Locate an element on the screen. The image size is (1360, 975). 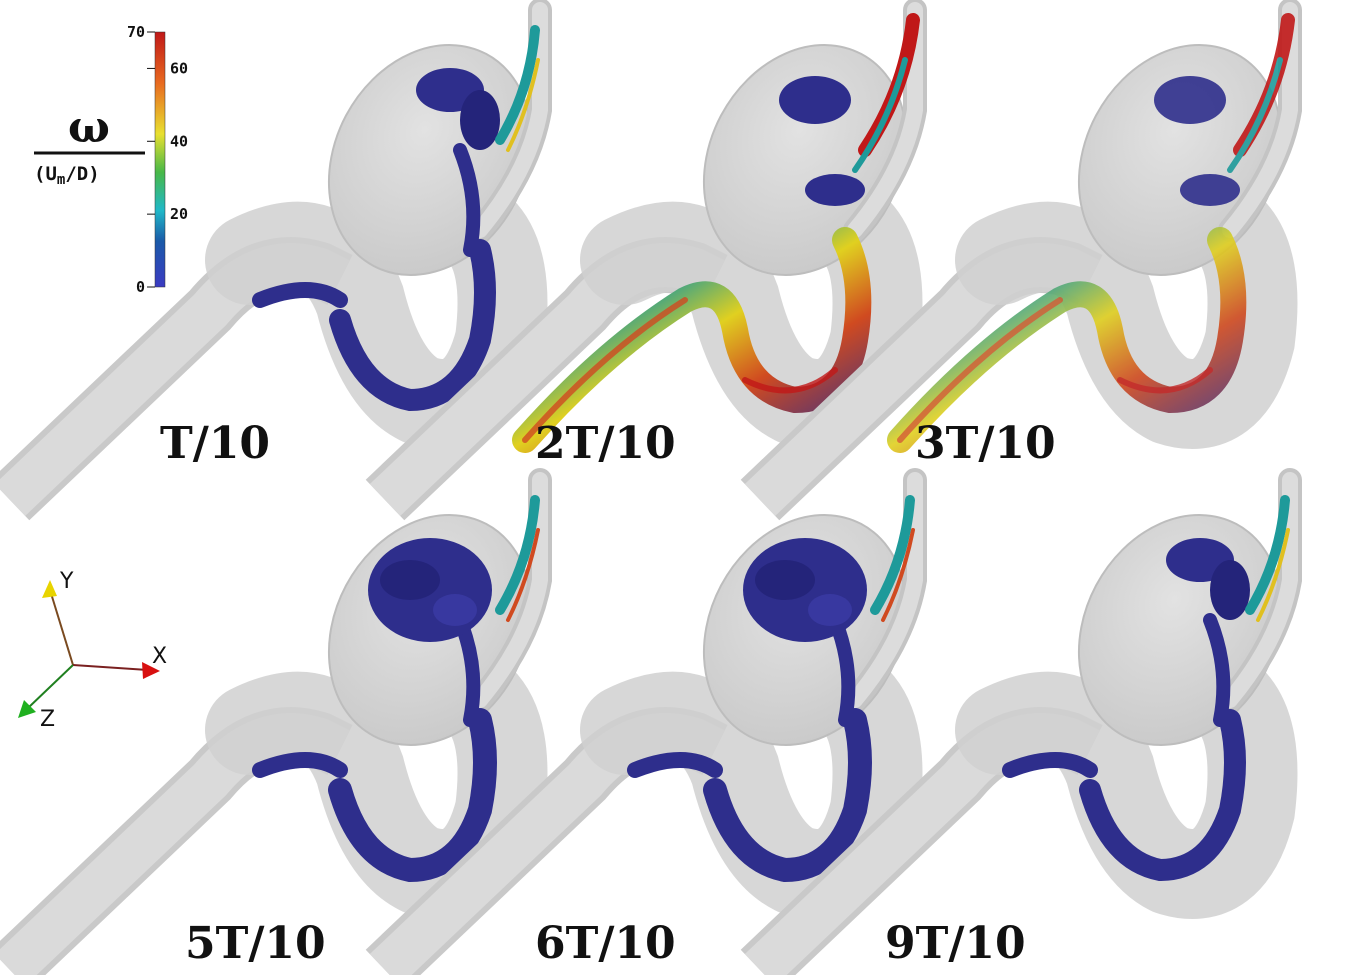
y-axis-arrow is located at coordinates (49, 589).